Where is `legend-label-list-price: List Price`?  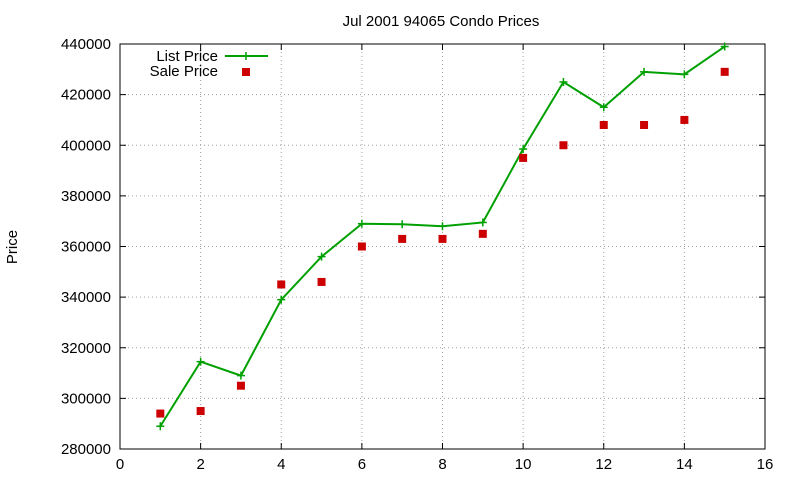
legend-label-list-price: List Price is located at coordinates (187, 56).